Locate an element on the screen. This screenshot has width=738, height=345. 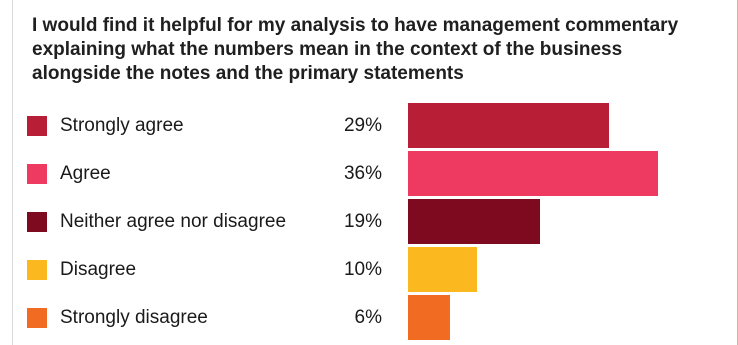
chart-row: Disagree 10% is located at coordinates (369, 270).